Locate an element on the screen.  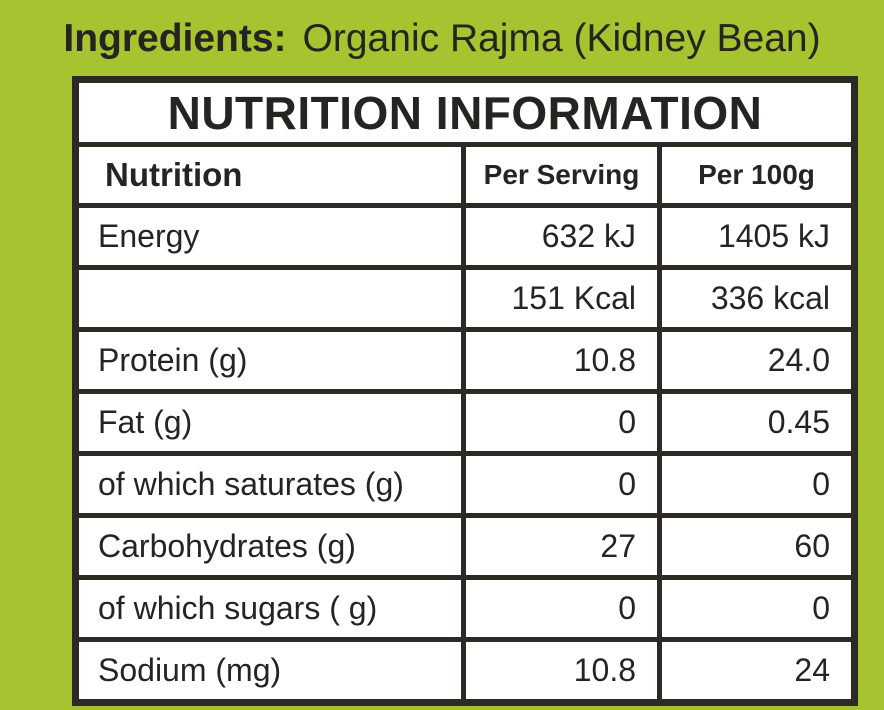
row-per-100g-value: 0.45 is located at coordinates (757, 422).